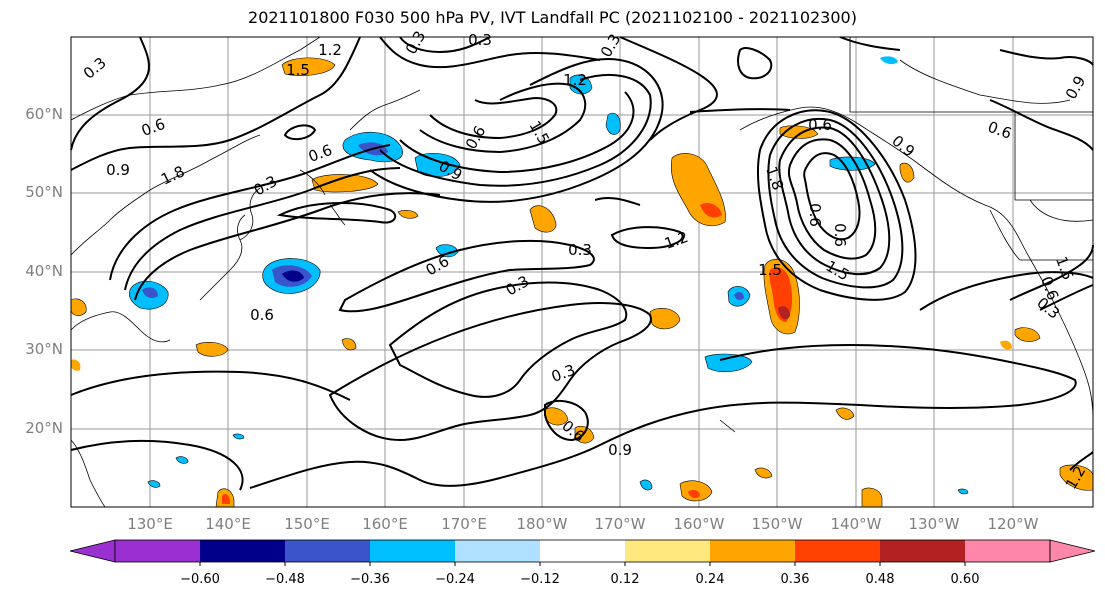 This screenshot has width=1105, height=601. I want to click on longitude-tick-label: 140°E, so click(228, 524).